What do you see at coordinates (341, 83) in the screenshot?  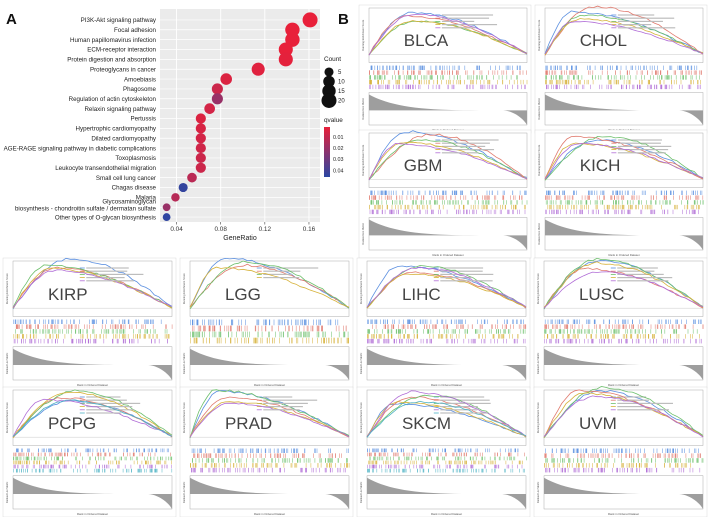 I see `legend-count-label: 10` at bounding box center [341, 83].